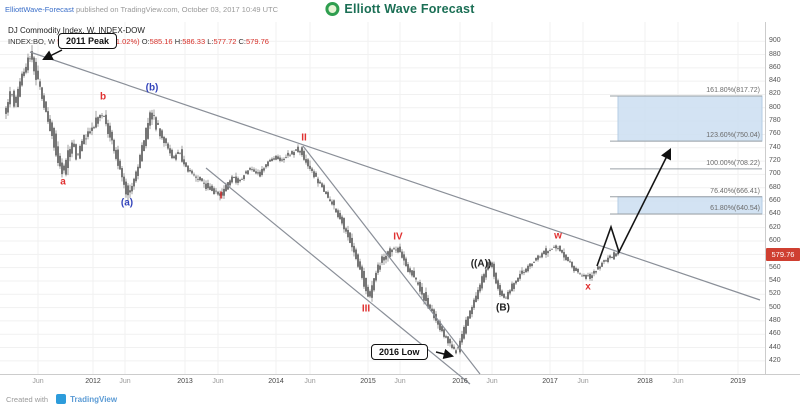 The height and width of the screenshot is (408, 800). Describe the element at coordinates (27, 399) in the screenshot. I see `created-with-text: Created with` at that location.